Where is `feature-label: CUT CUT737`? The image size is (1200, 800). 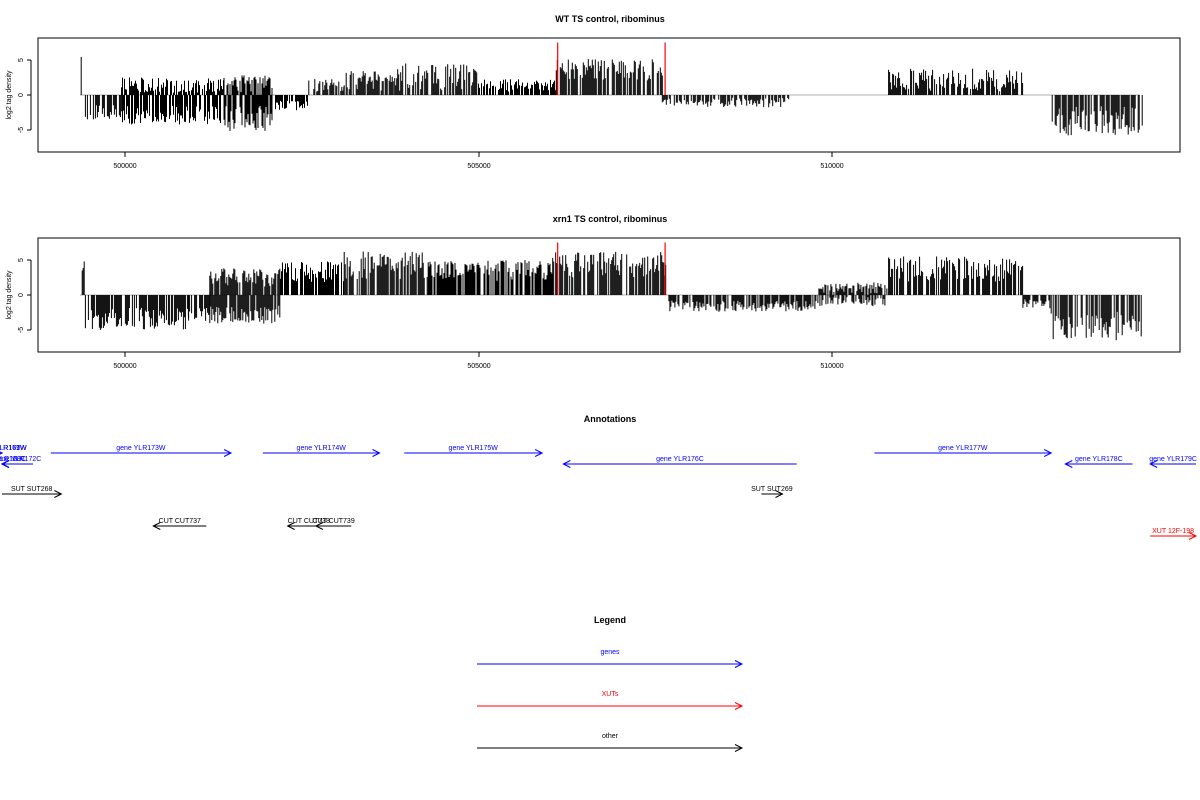
feature-label: CUT CUT737 is located at coordinates (180, 521).